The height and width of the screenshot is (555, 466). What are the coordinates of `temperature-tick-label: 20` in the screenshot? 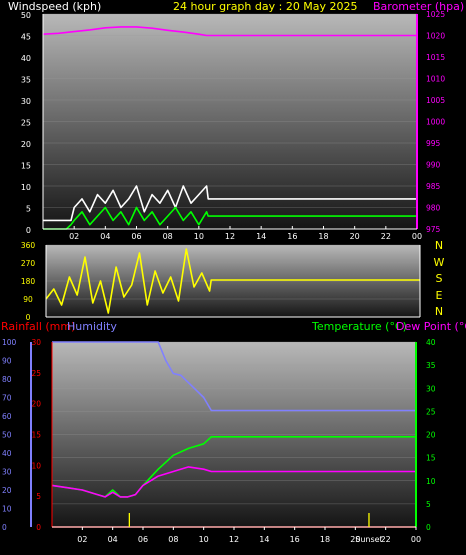 It's located at (431, 435).